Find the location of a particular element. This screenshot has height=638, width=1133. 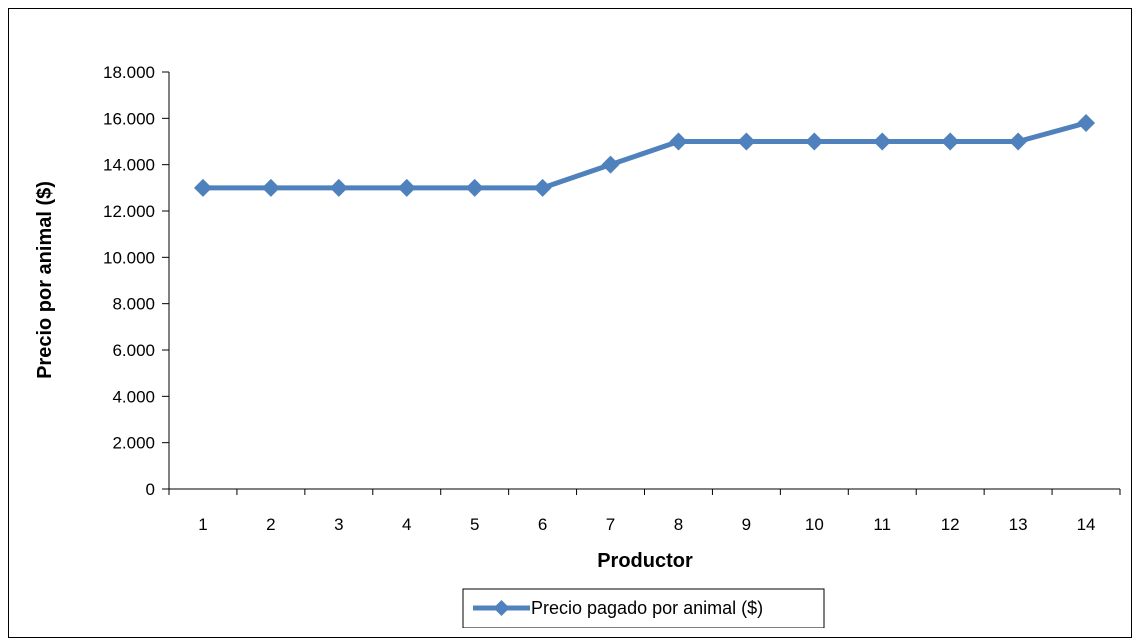

y-tick-label: 4.000 is located at coordinates (133, 396).